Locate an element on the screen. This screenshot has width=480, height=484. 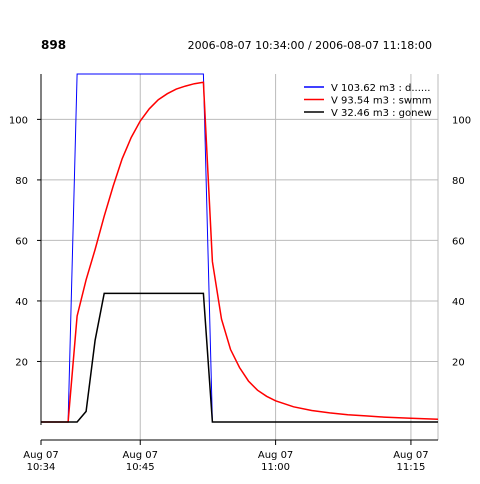
x-tick-time-label: 10:45 is located at coordinates (140, 467).